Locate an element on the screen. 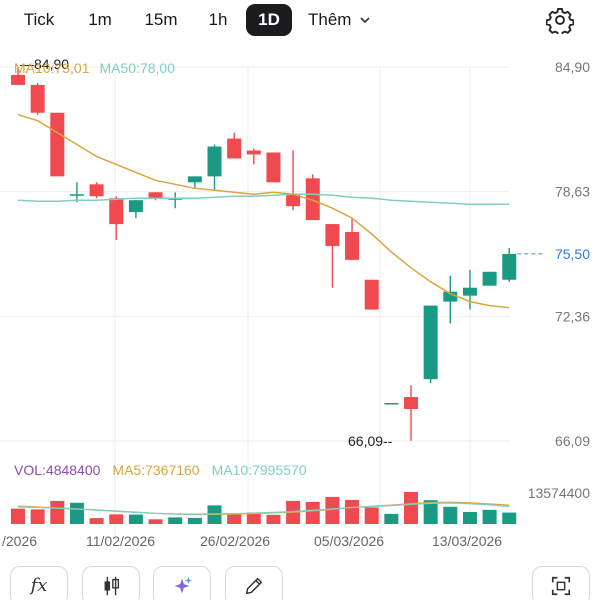 This screenshot has height=600, width=600. sparkle-icon is located at coordinates (183, 585).